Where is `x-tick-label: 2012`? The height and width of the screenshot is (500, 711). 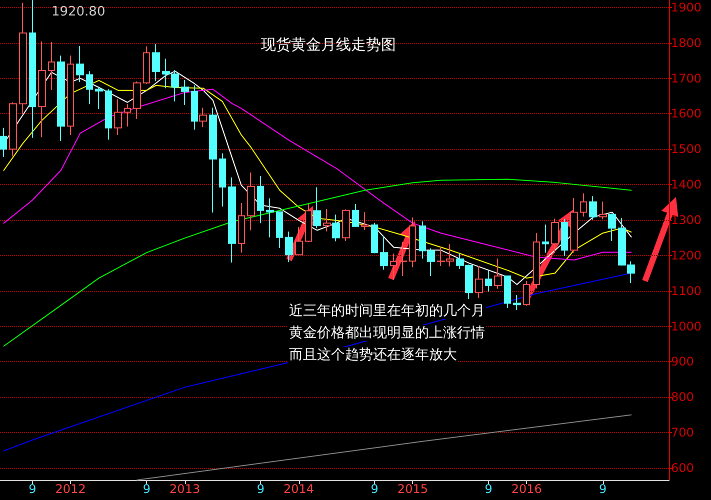
x-tick-label: 2012 is located at coordinates (70, 489).